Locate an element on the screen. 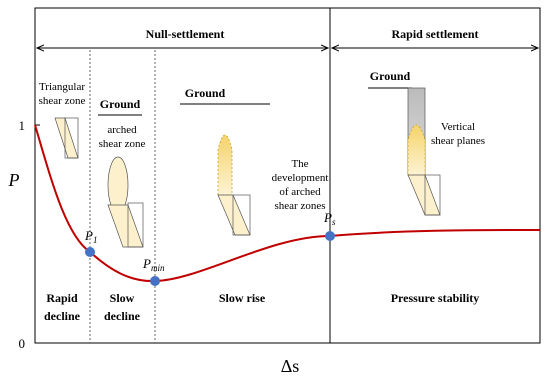  phase-label: Pressure stability is located at coordinates (435, 298).